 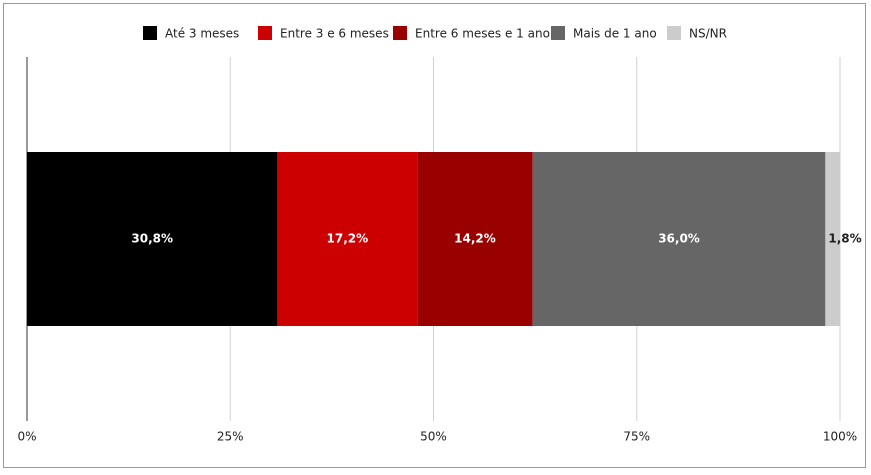 What do you see at coordinates (26, 437) in the screenshot?
I see `x-tick-label: 0%` at bounding box center [26, 437].